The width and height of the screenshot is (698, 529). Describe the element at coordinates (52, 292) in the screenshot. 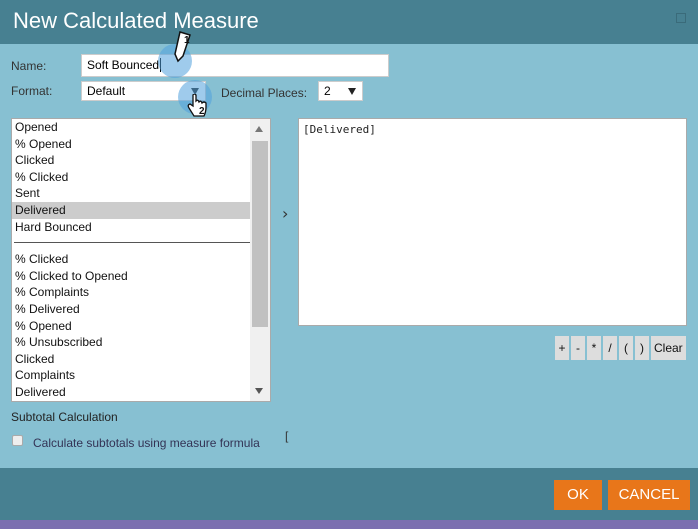

I see `measure-list-item: % Complaints` at that location.